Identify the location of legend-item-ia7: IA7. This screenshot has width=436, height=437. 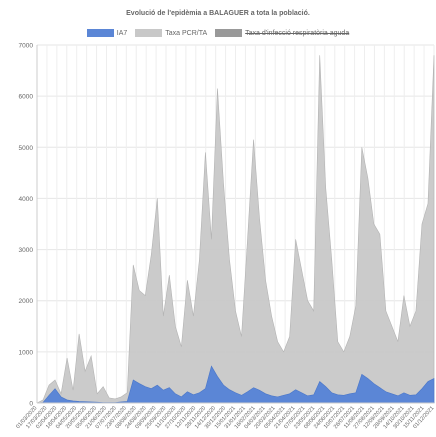
(107, 33).